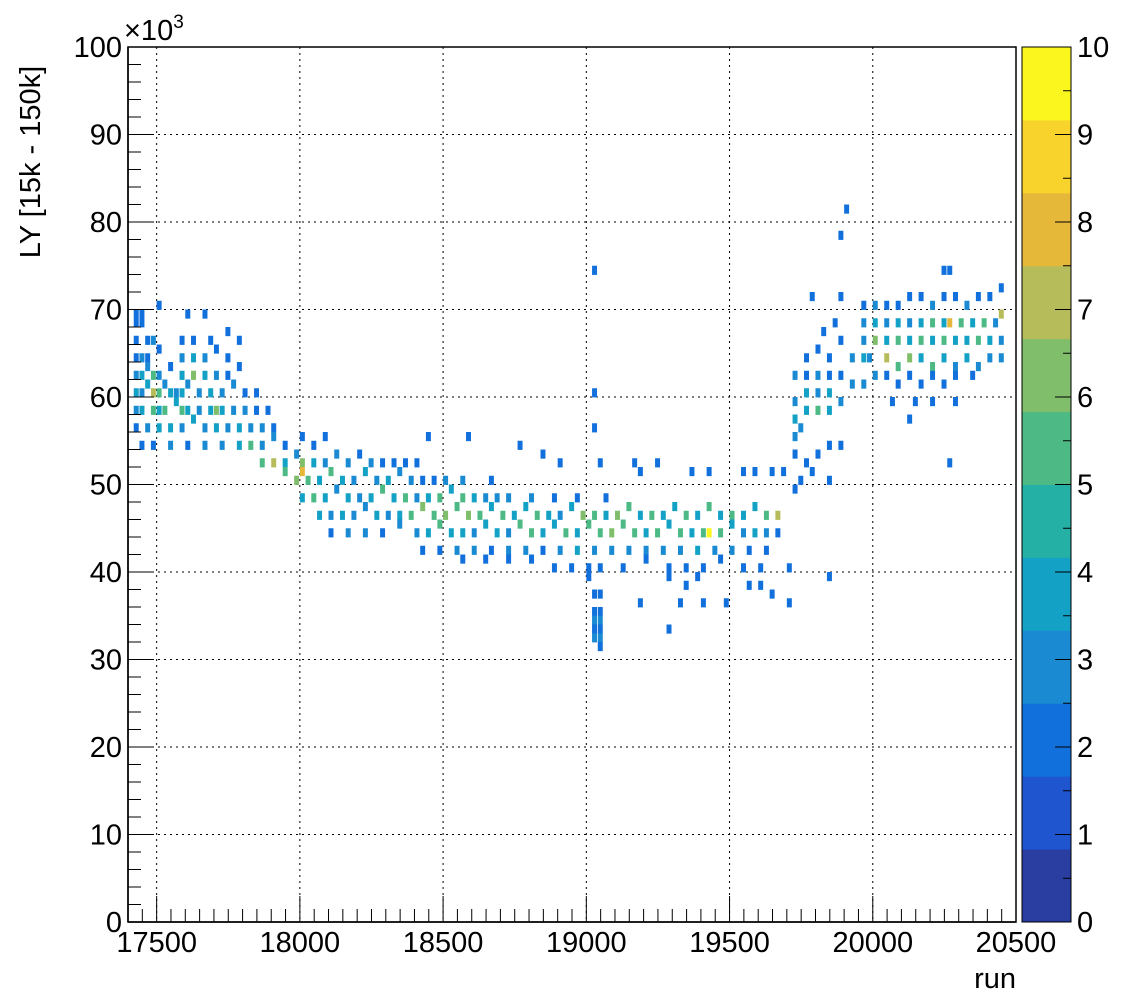 Image resolution: width=1124 pixels, height=996 pixels. Describe the element at coordinates (106, 223) in the screenshot. I see `y-tick-label: 80` at that location.